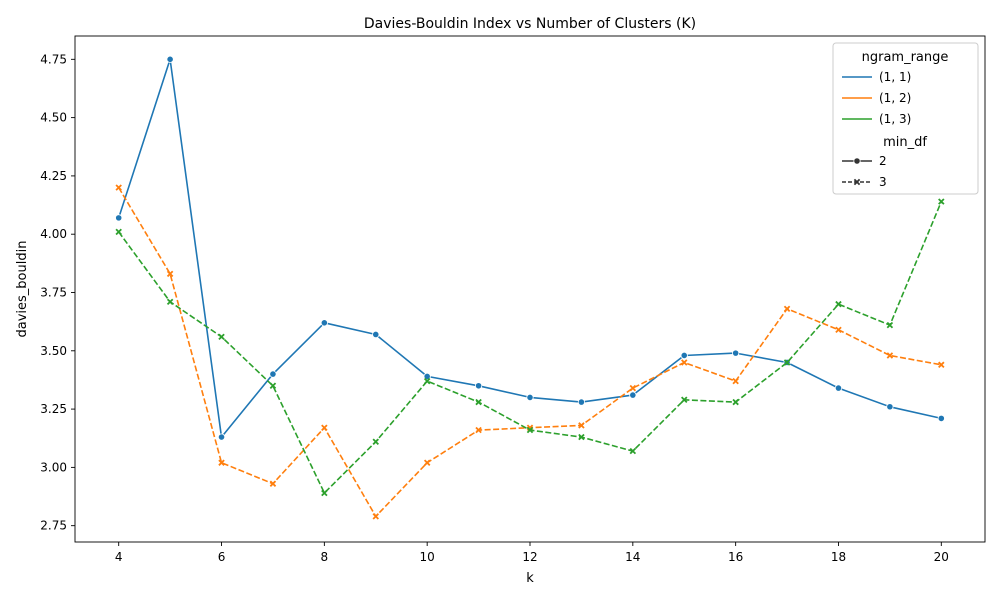  What do you see at coordinates (427, 557) in the screenshot?
I see `x-tick-label: 10` at bounding box center [427, 557].